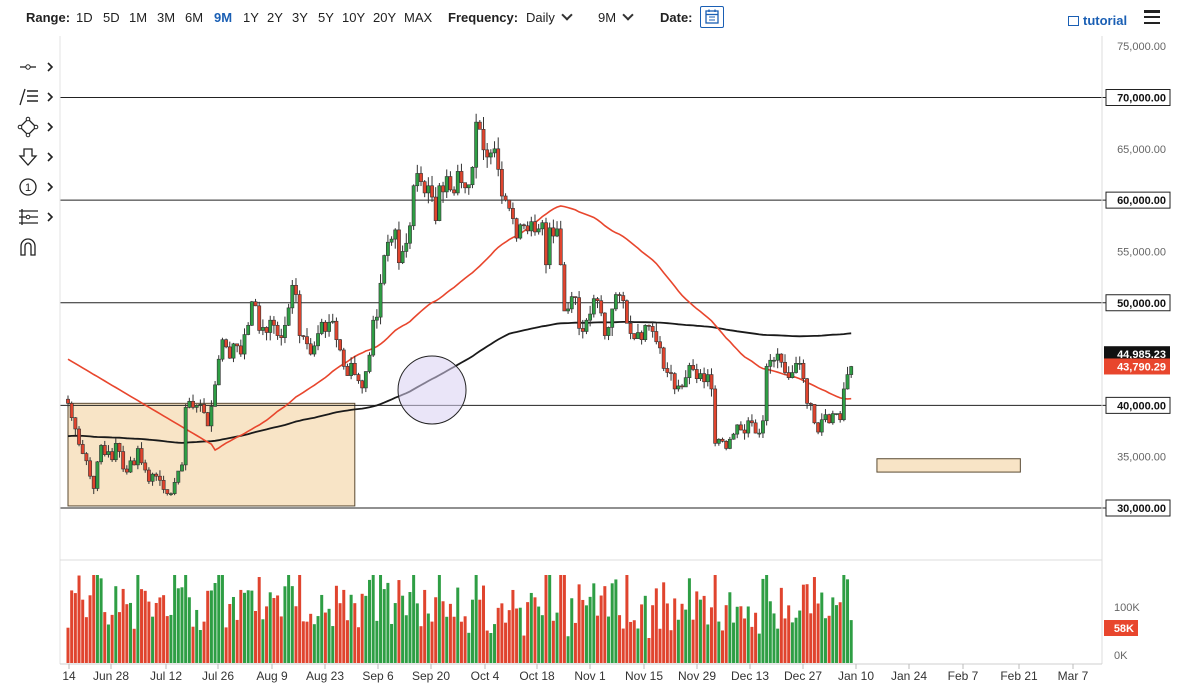  What do you see at coordinates (36, 187) in the screenshot?
I see `tool-annotation: 1` at bounding box center [36, 187].